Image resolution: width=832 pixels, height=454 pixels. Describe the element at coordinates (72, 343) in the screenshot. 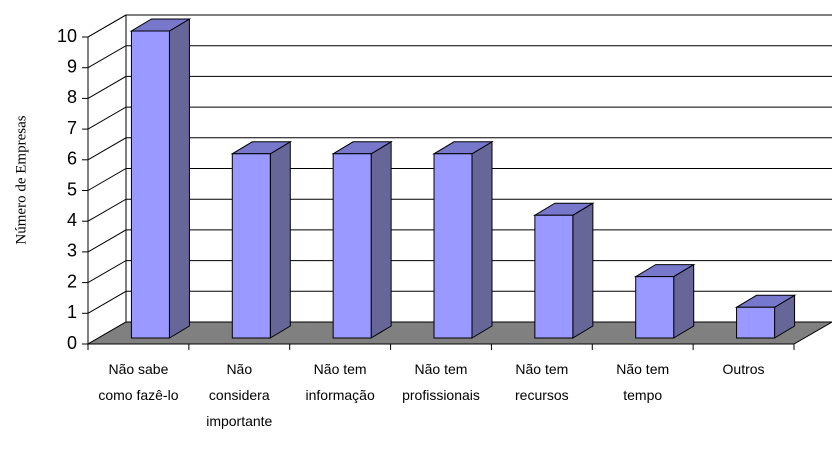

I see `y-tick-label: 0` at that location.